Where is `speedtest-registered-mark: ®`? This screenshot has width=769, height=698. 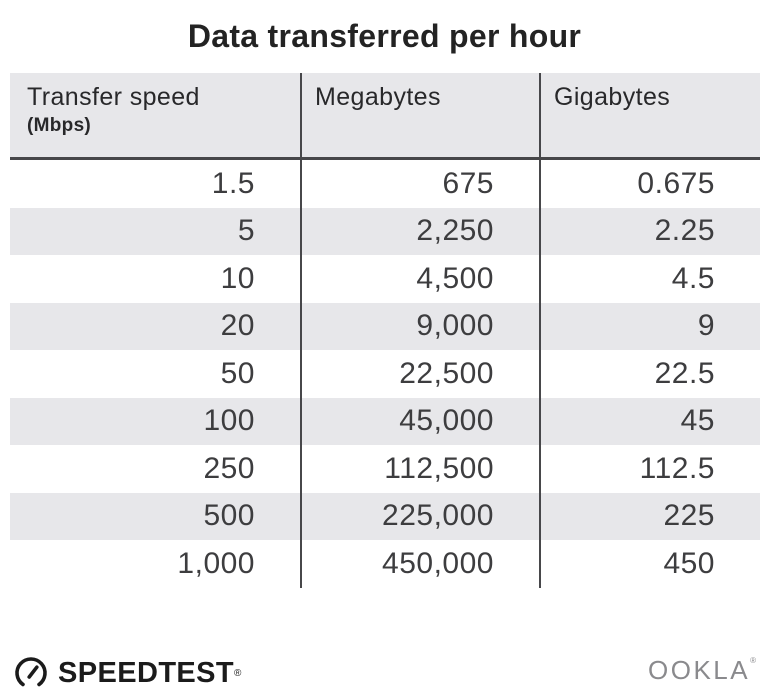 speedtest-registered-mark: ® is located at coordinates (238, 673).